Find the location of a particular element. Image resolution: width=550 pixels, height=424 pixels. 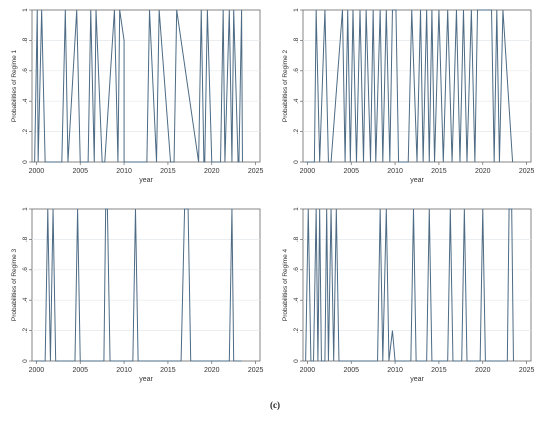

y-axis-label: Probabilities of Regime 1 is located at coordinates (14, 85).